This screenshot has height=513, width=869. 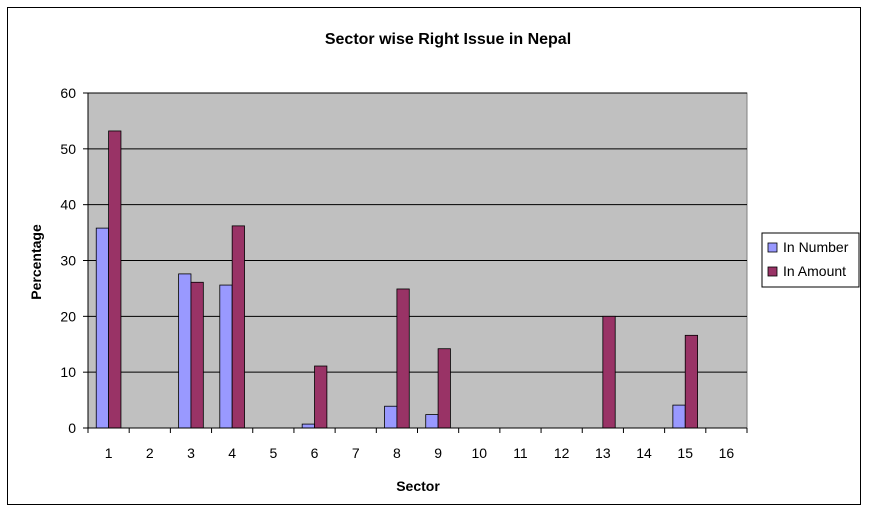 I want to click on x-axis-label: Sector, so click(x=418, y=486).